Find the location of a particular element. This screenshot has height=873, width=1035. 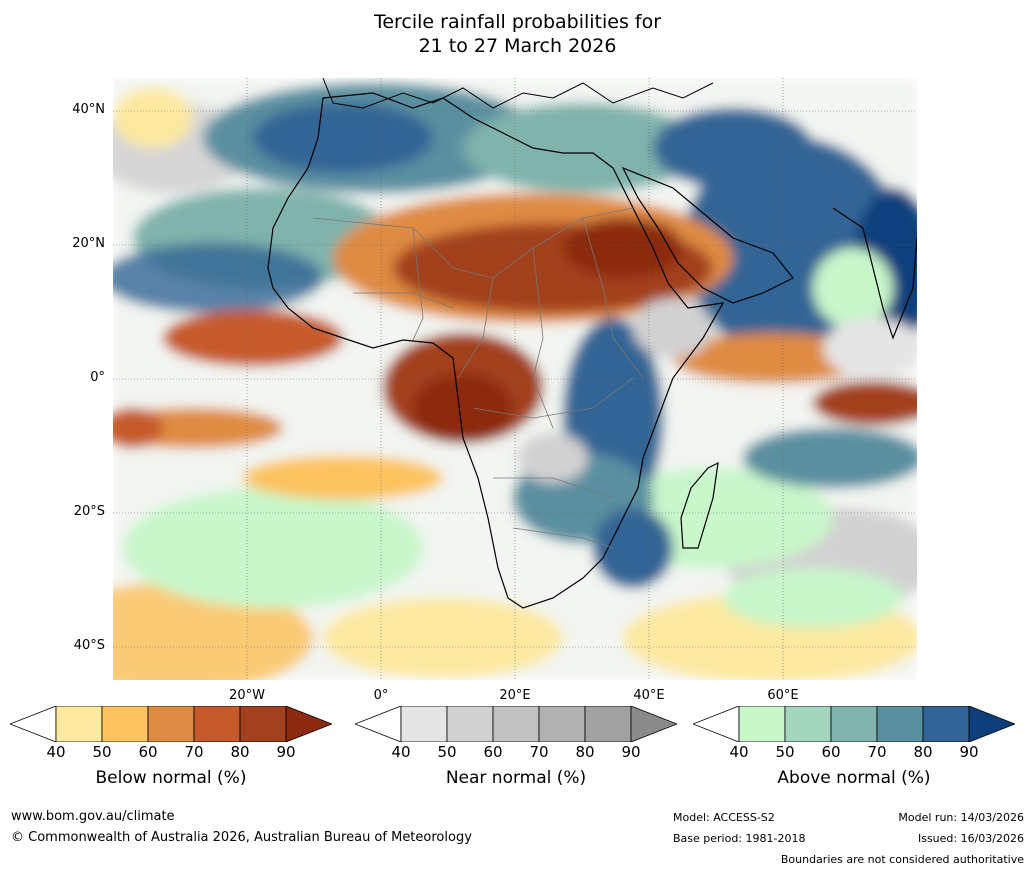

base-period: Base period: 1981-2018 is located at coordinates (739, 838).